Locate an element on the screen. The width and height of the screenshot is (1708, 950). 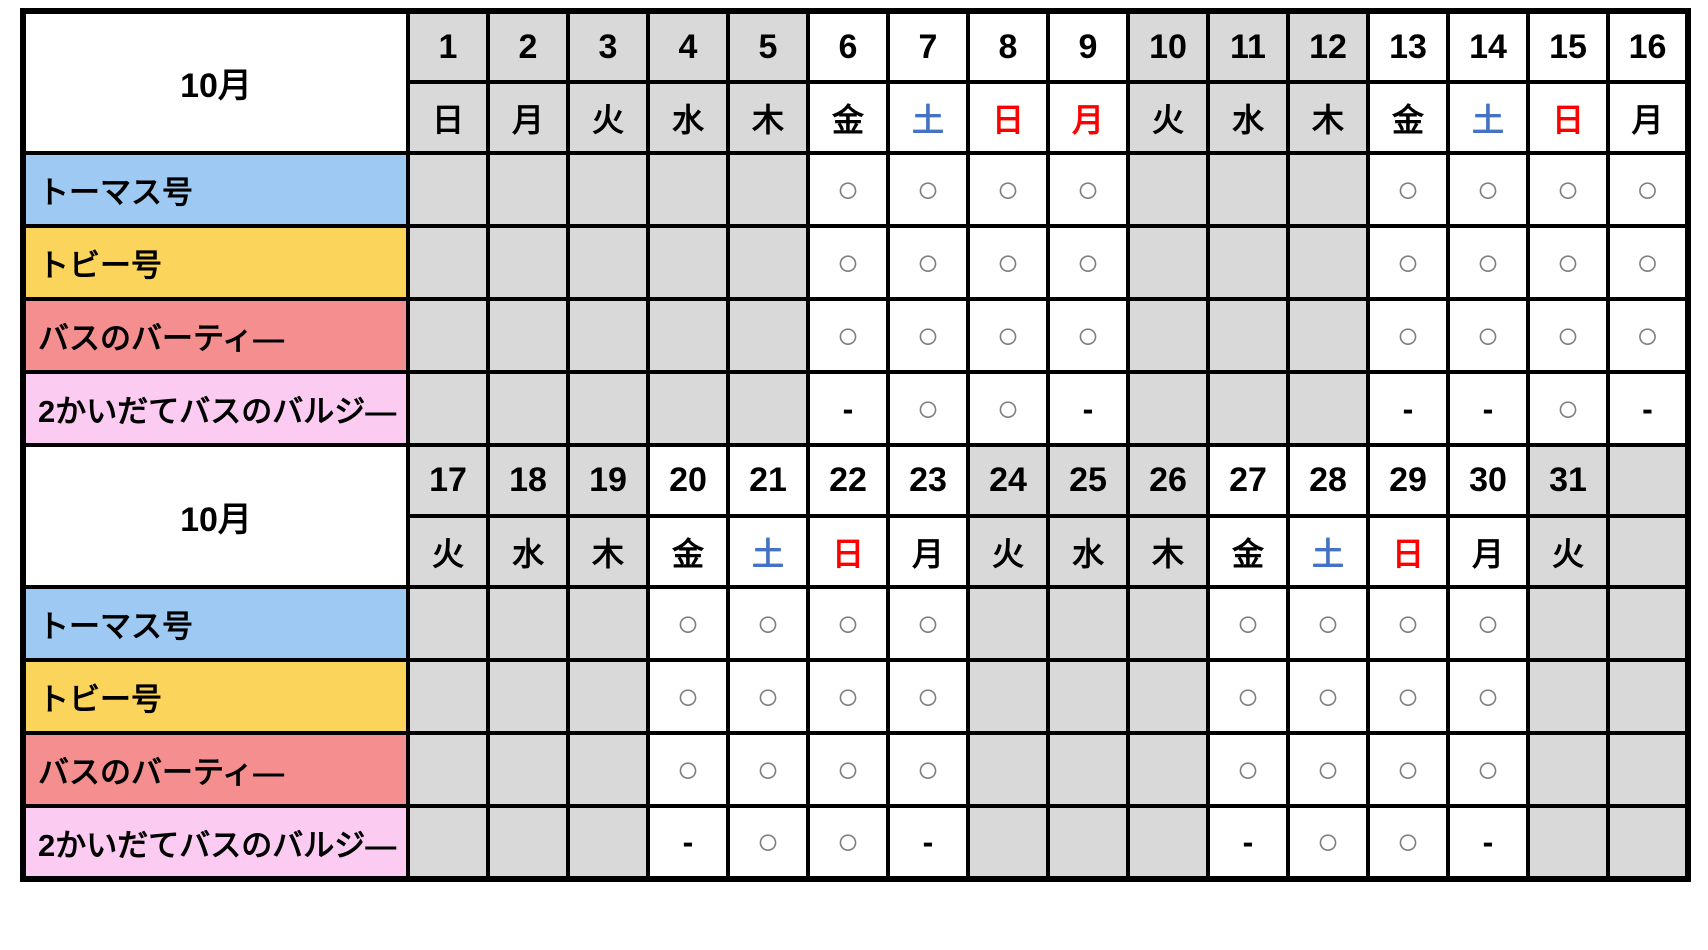
day-number-cell: 16 is located at coordinates (1648, 46).